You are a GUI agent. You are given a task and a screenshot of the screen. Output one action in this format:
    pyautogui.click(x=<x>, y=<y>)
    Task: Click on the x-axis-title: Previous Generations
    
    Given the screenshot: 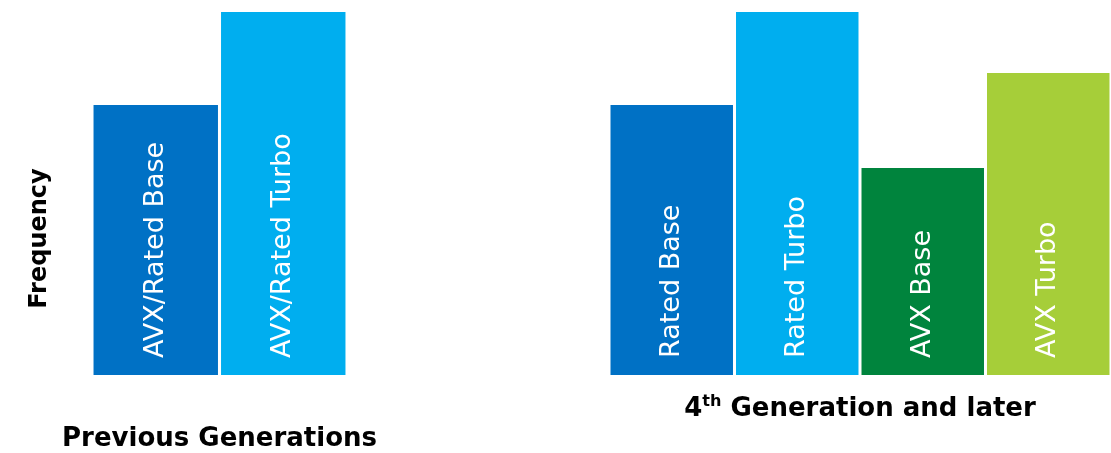 What is the action you would take?
    pyautogui.click(x=219, y=437)
    